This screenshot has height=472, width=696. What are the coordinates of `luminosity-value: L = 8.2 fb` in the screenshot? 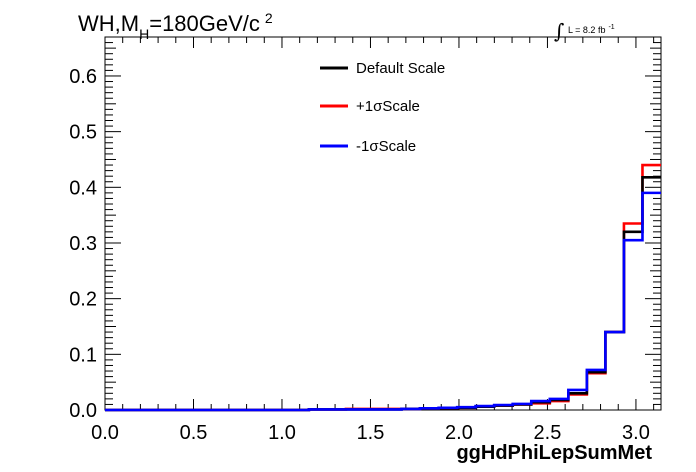 It's located at (586, 30).